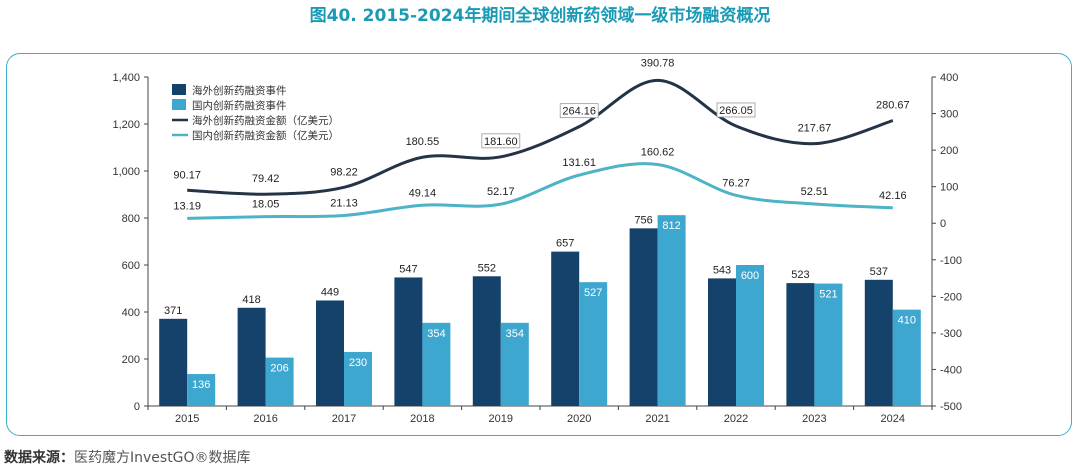 The height and width of the screenshot is (471, 1080). What do you see at coordinates (565, 244) in the screenshot?
I see `bar-overseas-label: 657` at bounding box center [565, 244].